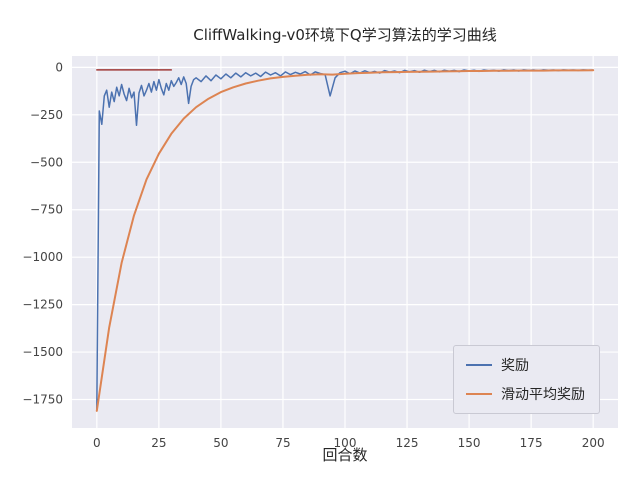 The width and height of the screenshot is (640, 480). What do you see at coordinates (220, 443) in the screenshot?
I see `svg-text: 50` at bounding box center [220, 443].